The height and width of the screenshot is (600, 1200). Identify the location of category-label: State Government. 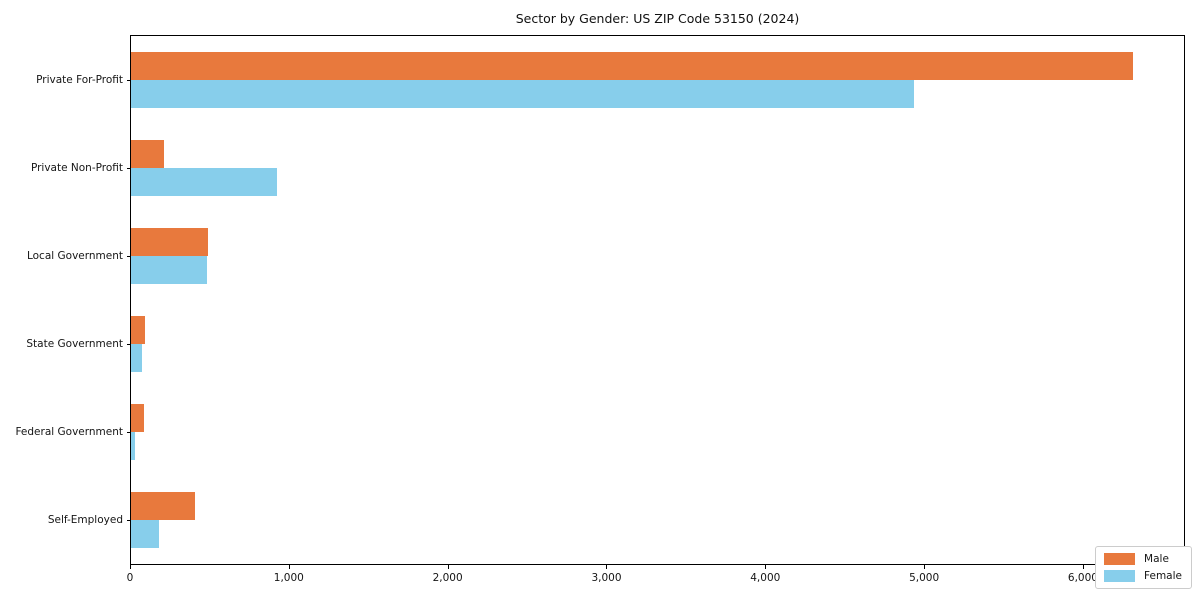
(74, 344).